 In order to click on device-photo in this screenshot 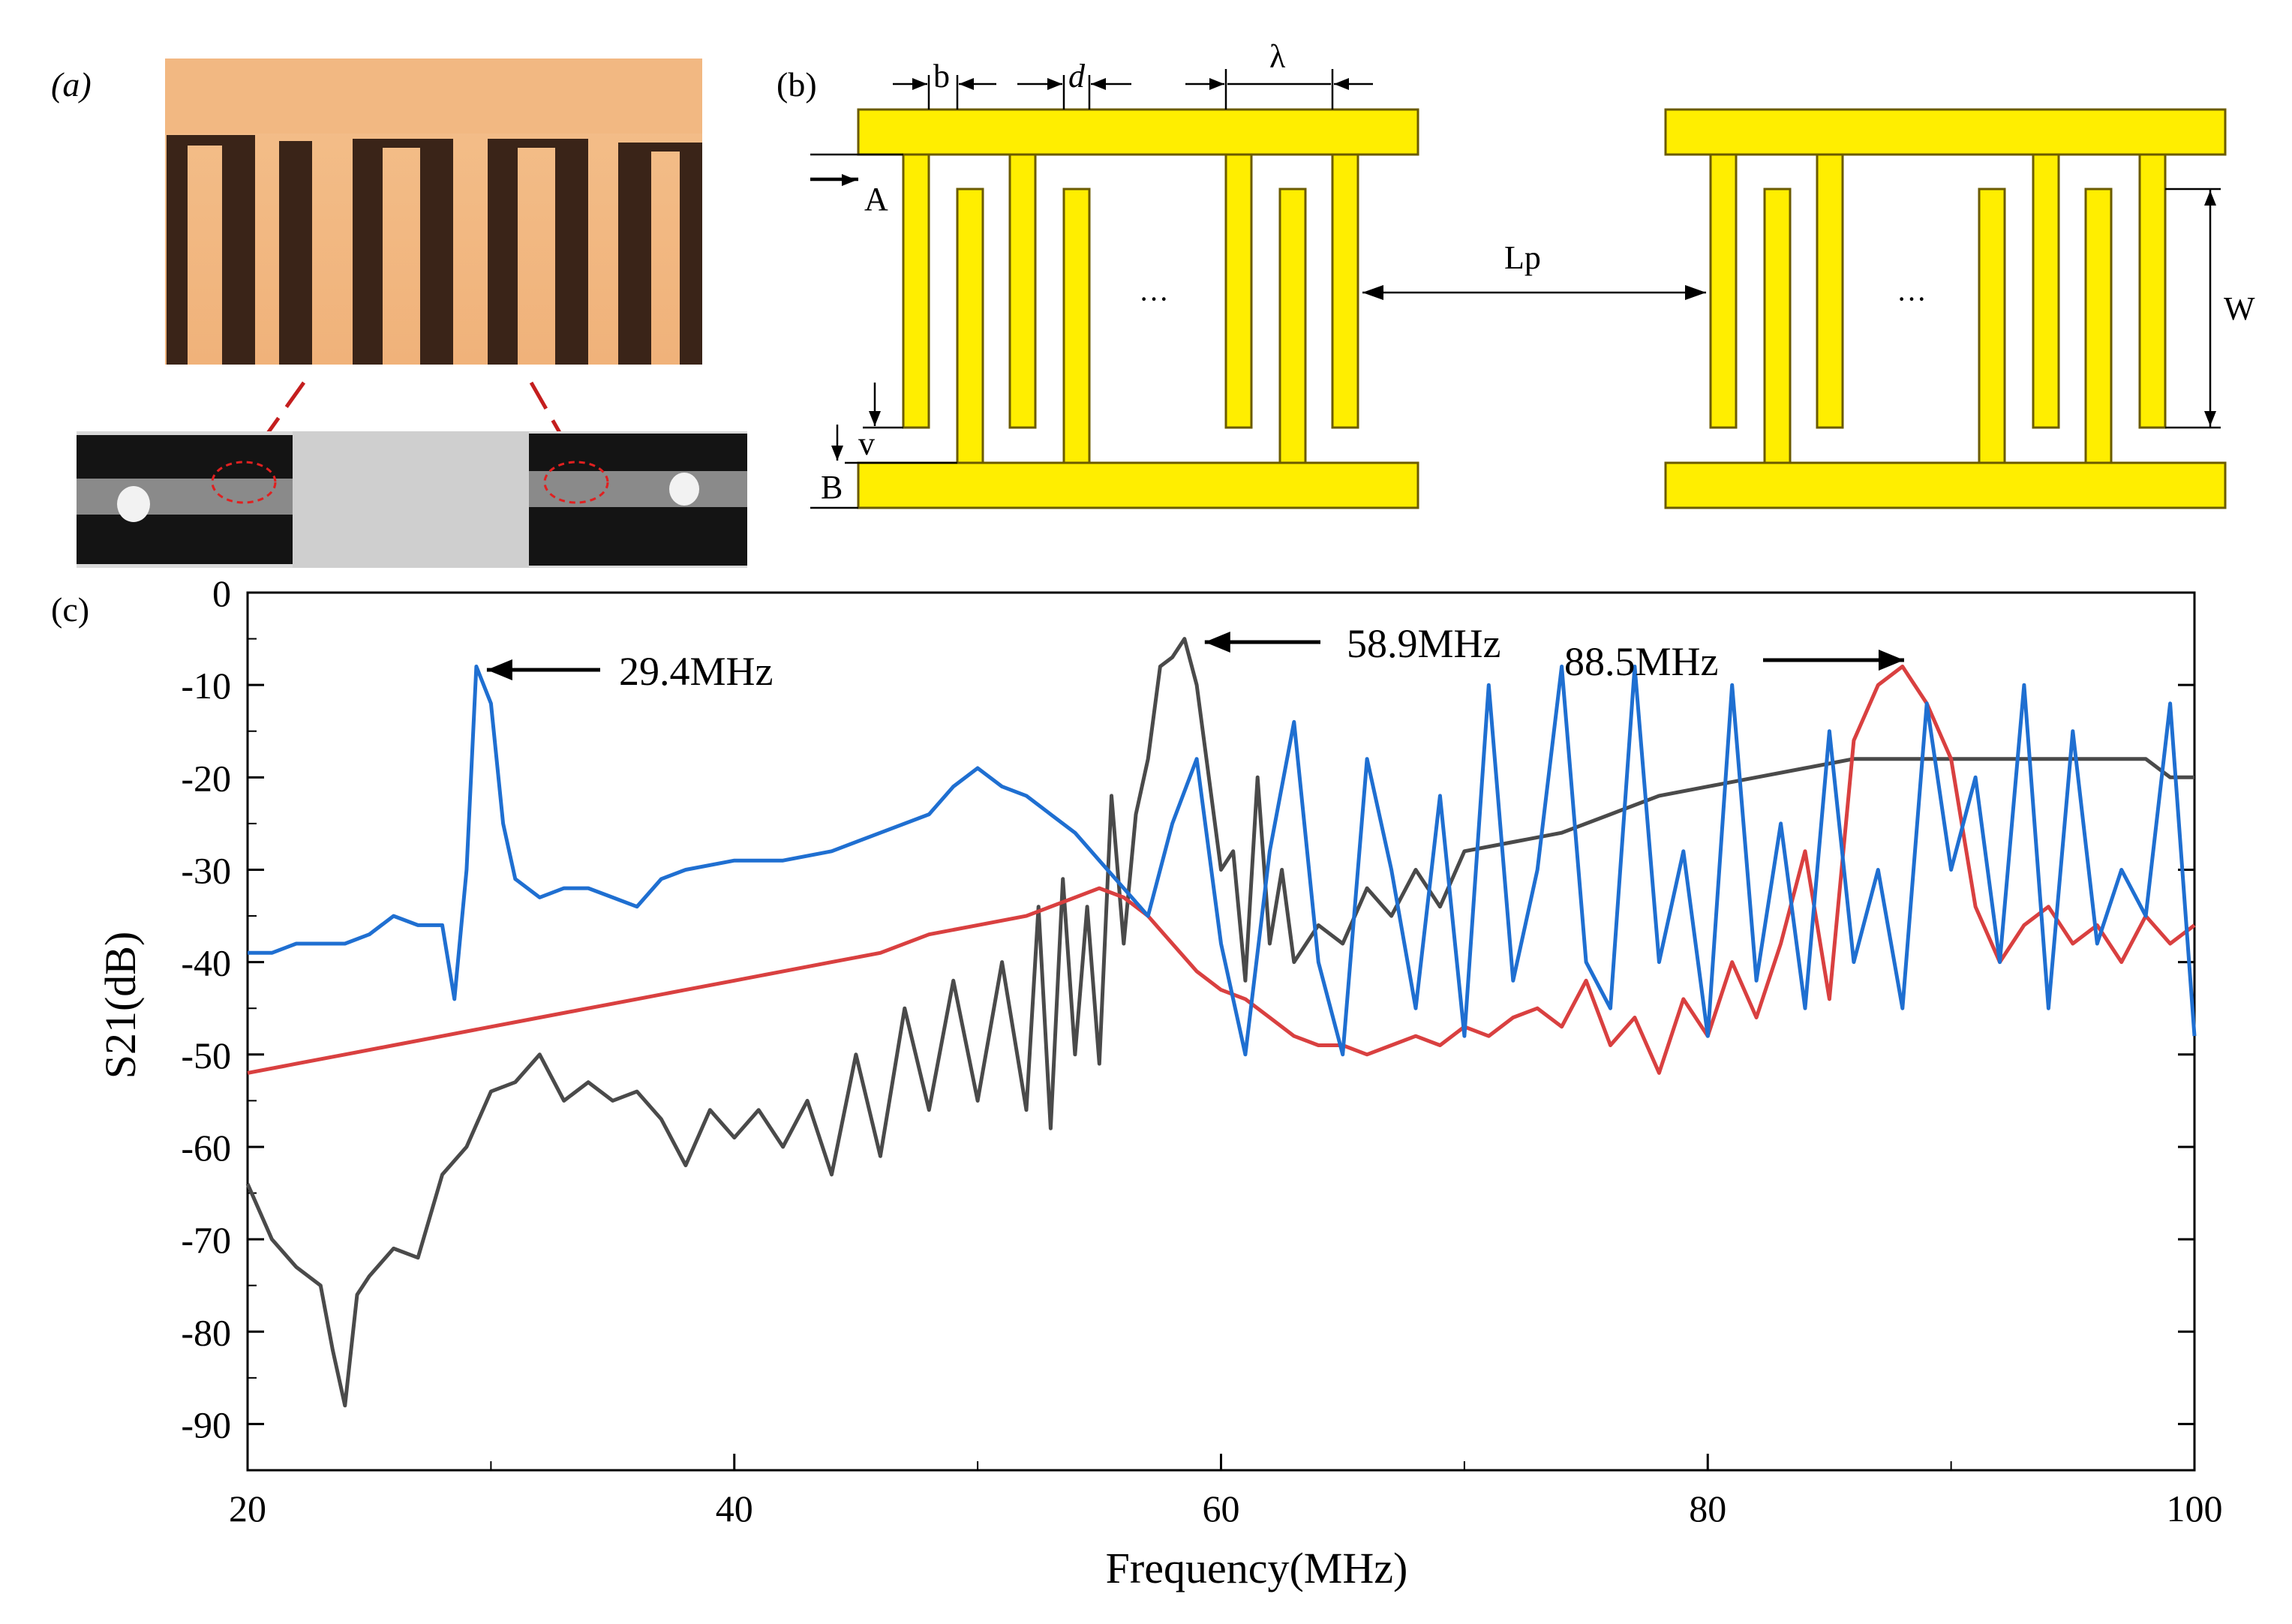, I will do `click(412, 499)`.